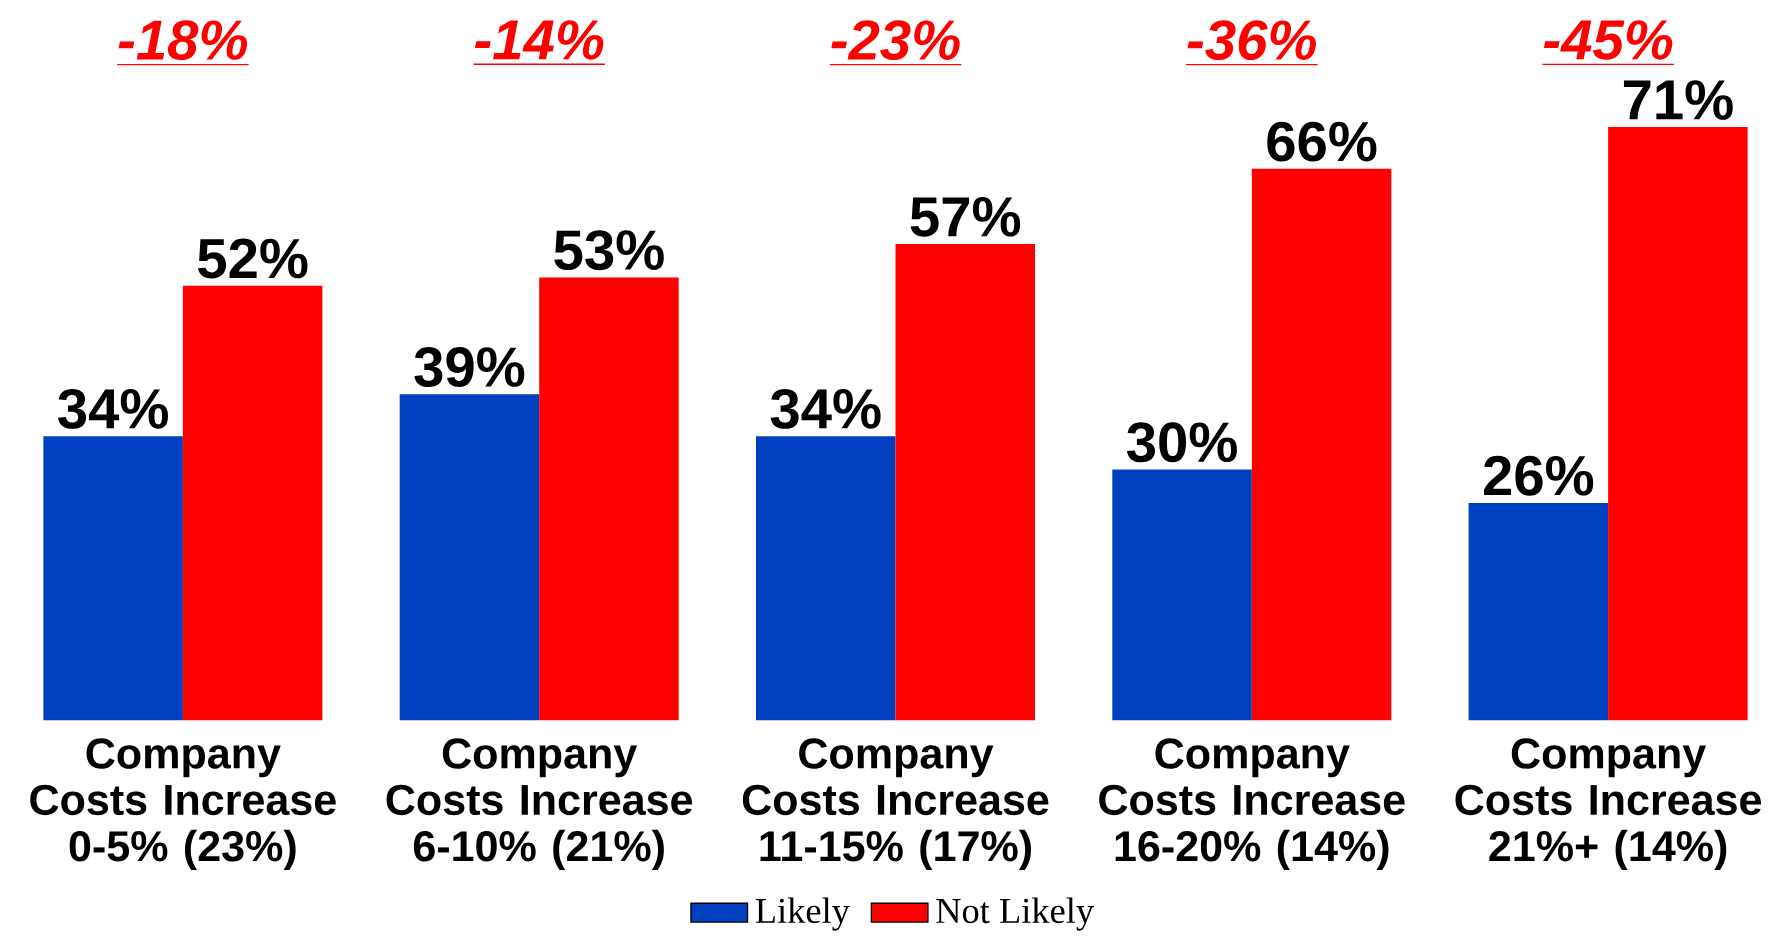  Describe the element at coordinates (1678, 100) in the screenshot. I see `data-label: 71%` at that location.